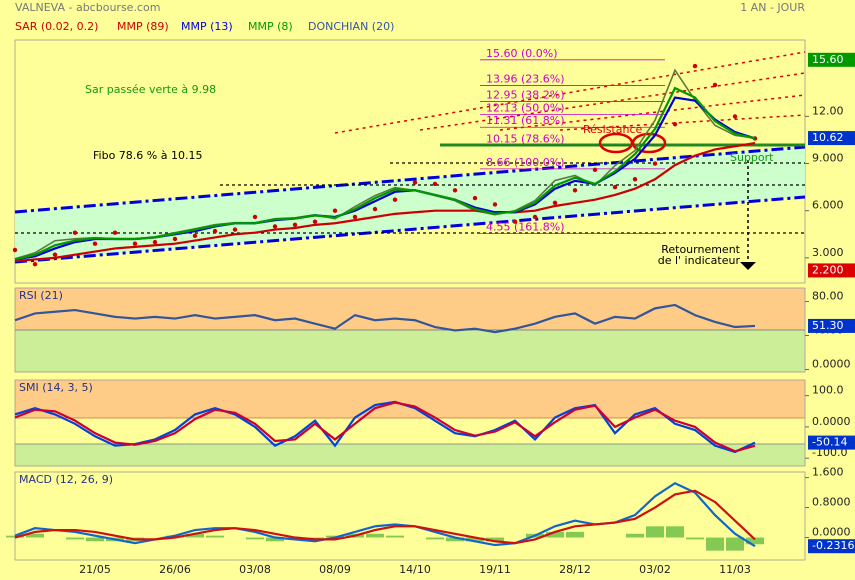 The width and height of the screenshot is (855, 580). Describe the element at coordinates (828, 59) in the screenshot. I see `value-box-label: 15.60` at that location.